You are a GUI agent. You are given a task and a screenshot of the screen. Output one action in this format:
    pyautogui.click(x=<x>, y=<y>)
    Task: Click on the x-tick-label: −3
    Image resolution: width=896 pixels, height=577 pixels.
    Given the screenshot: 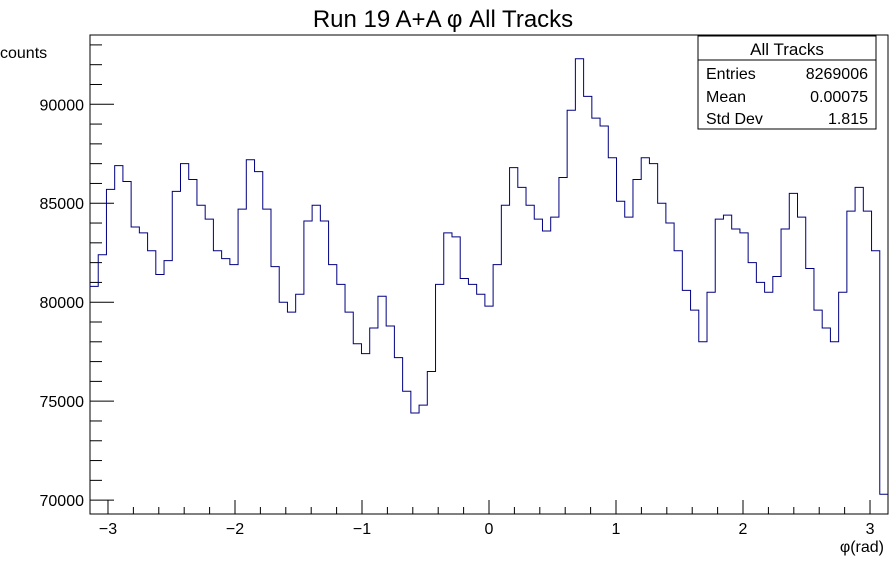 What is the action you would take?
    pyautogui.click(x=108, y=529)
    